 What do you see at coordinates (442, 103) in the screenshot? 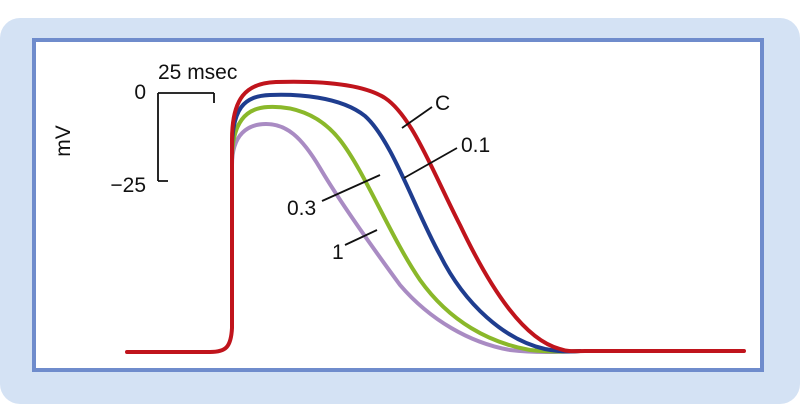
I see `trace-label-c: C` at bounding box center [442, 103].